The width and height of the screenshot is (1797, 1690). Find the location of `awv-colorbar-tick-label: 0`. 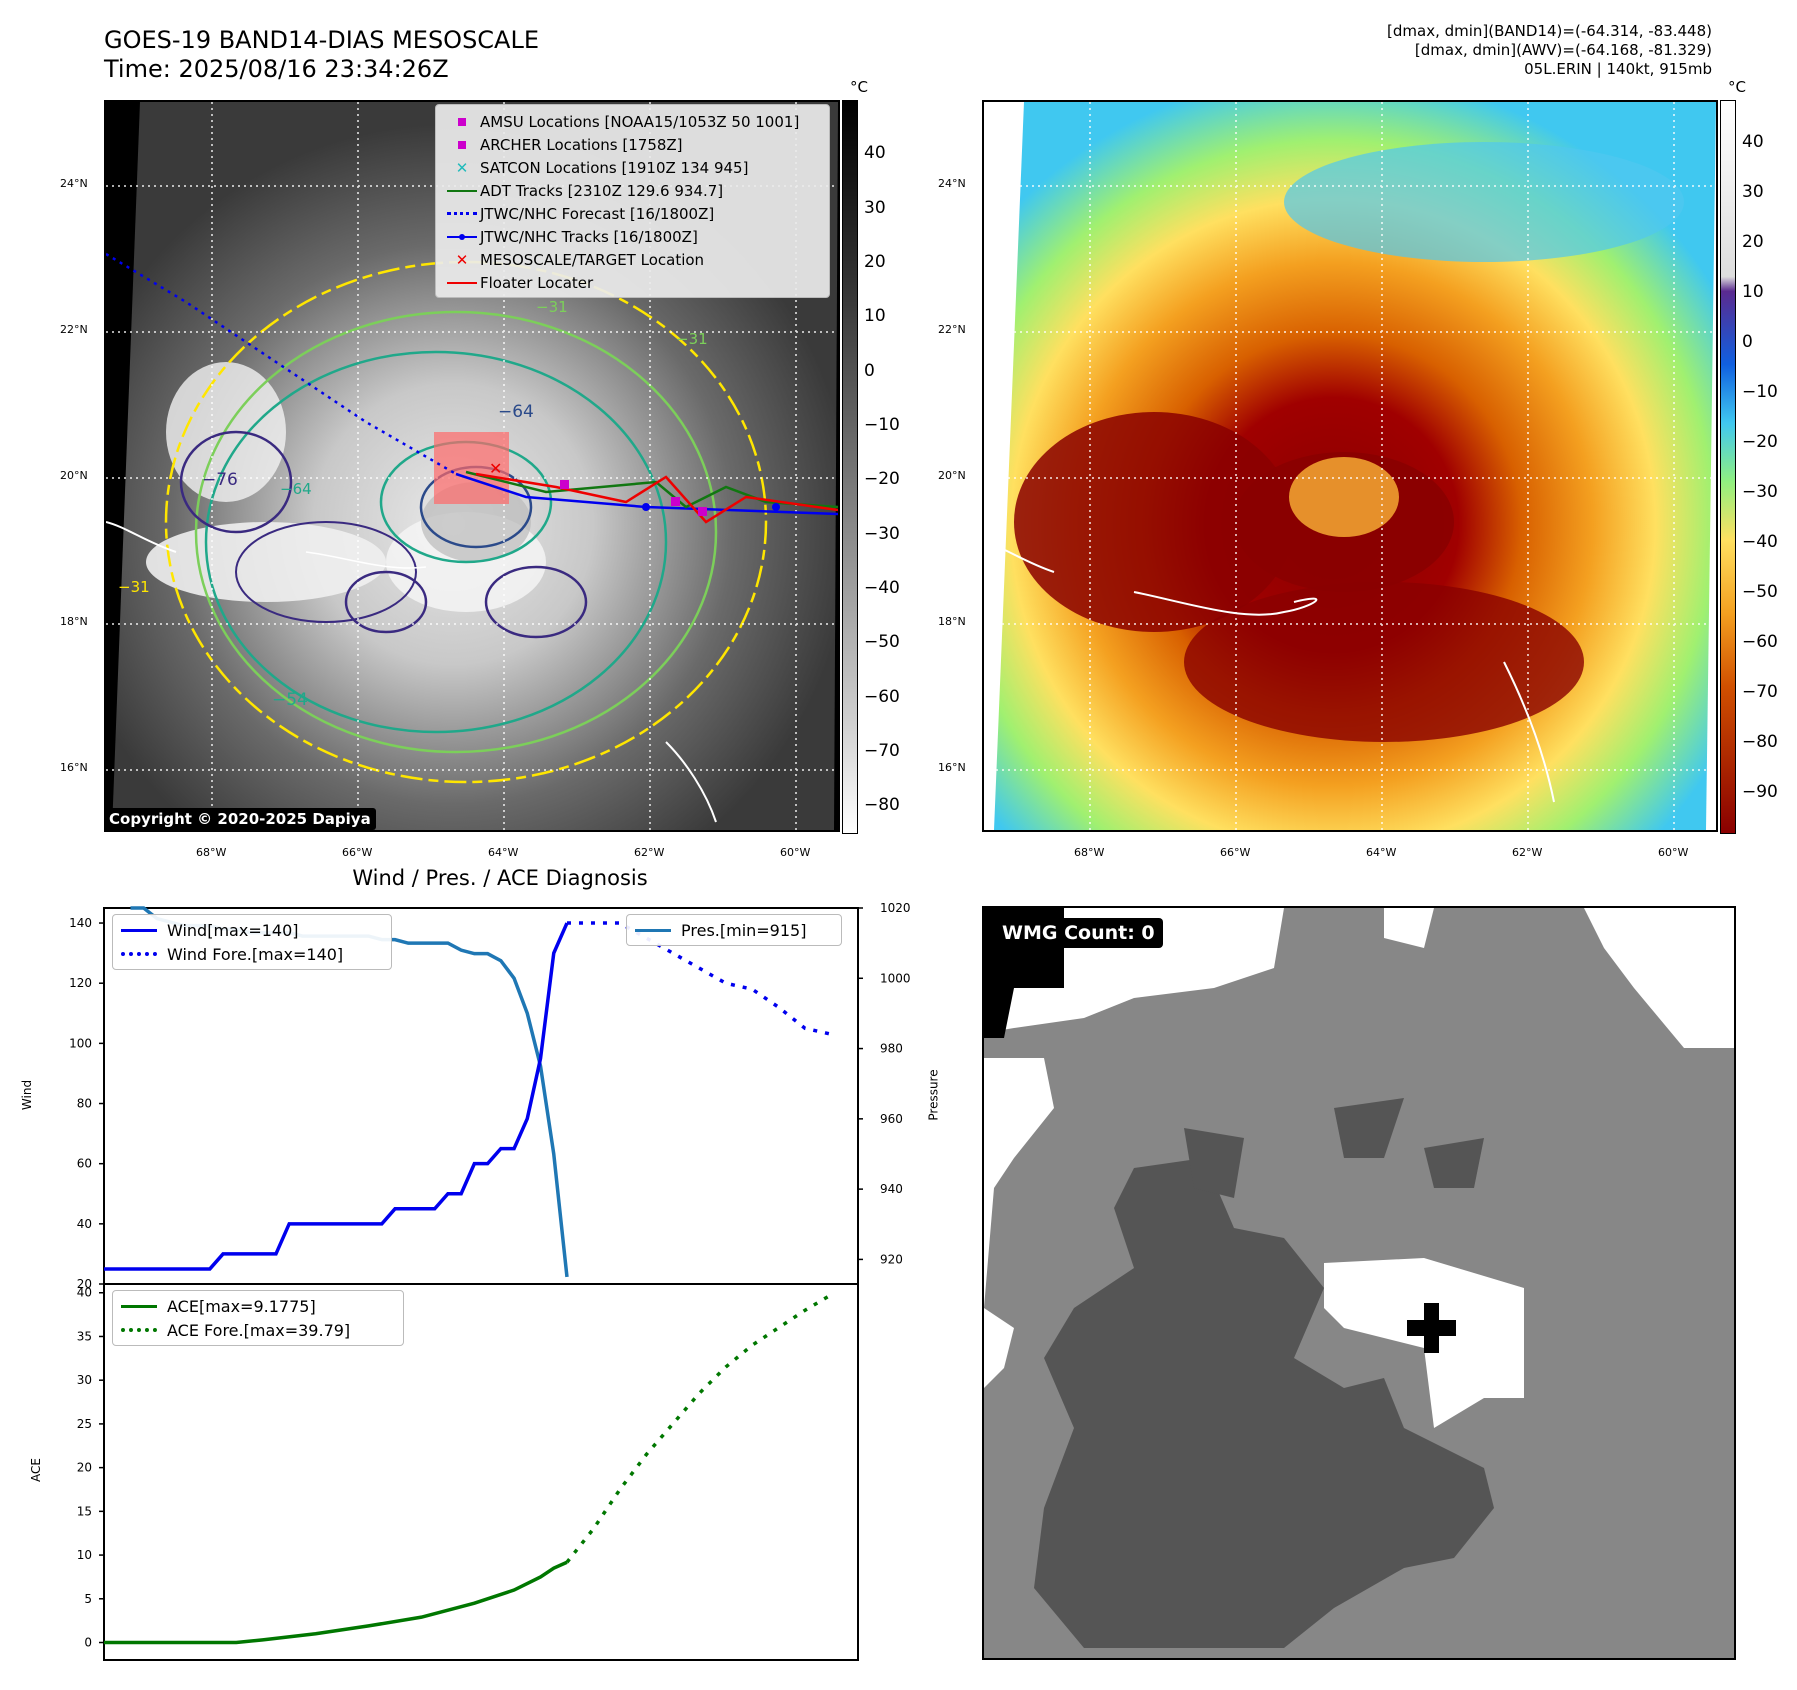

awv-colorbar-tick-label: 0 is located at coordinates (1747, 342).